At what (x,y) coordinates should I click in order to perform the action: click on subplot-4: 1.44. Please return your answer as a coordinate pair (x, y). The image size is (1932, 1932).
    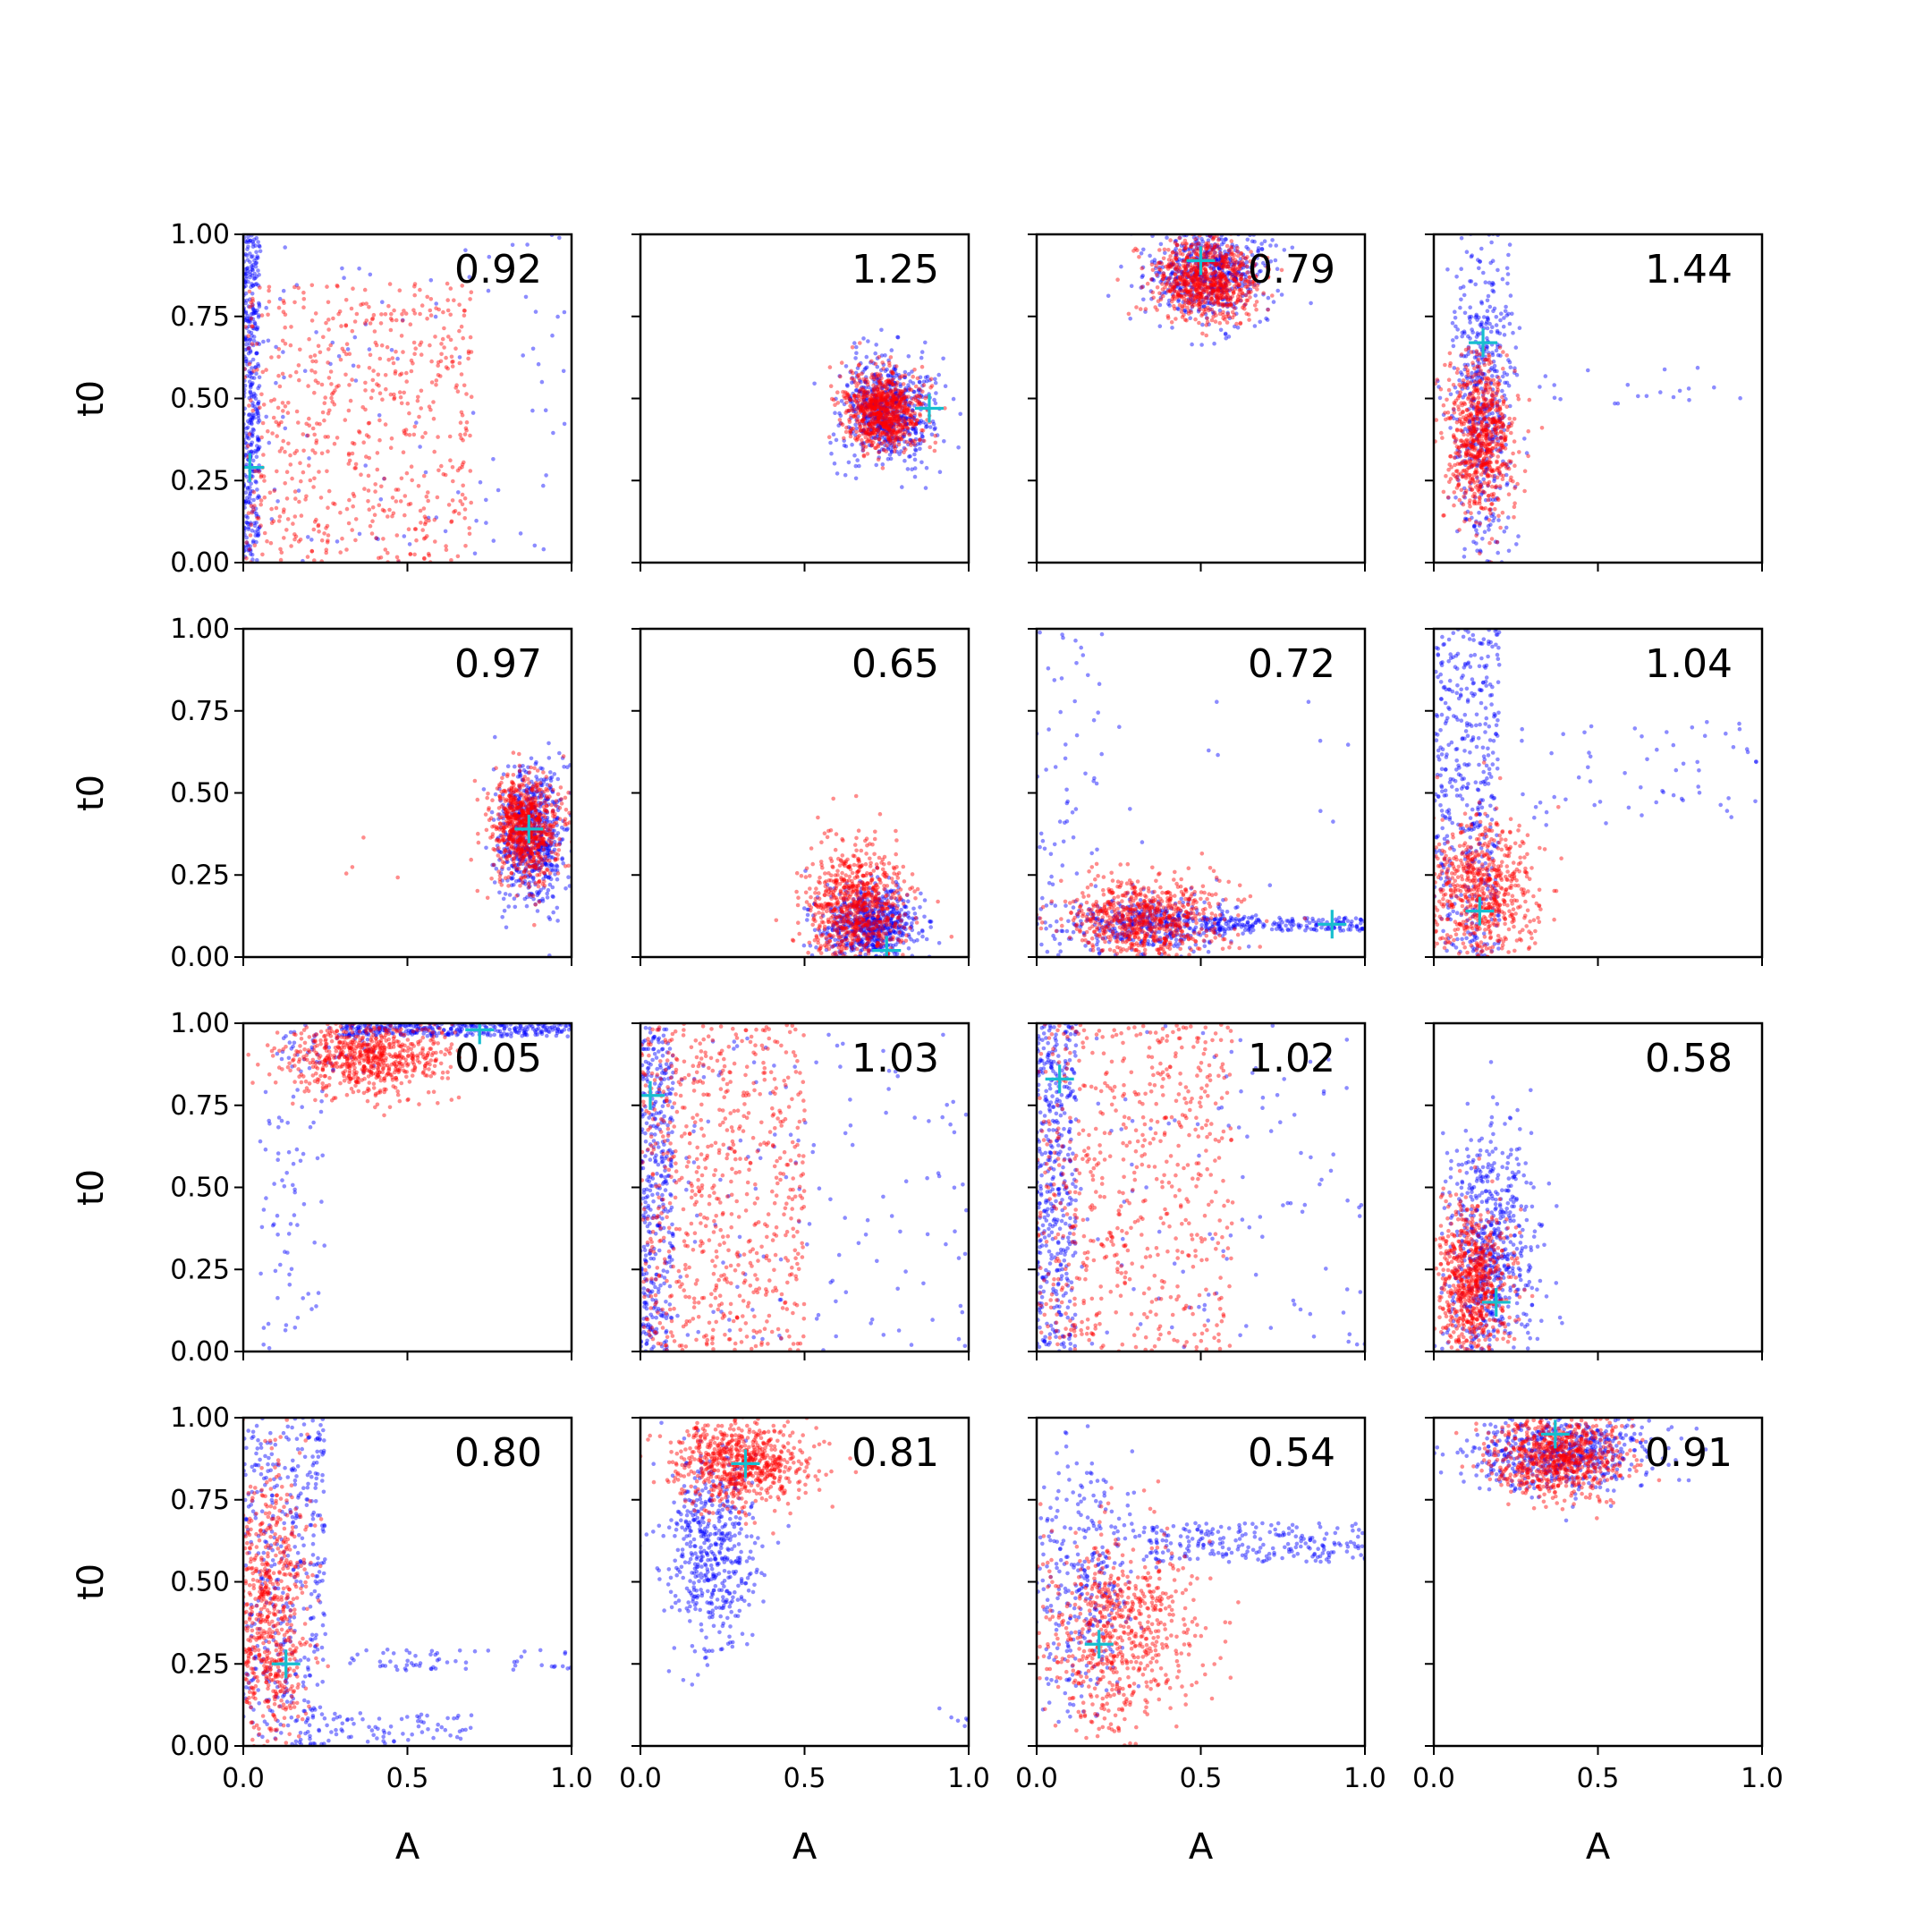
    Looking at the image, I should click on (1594, 402).